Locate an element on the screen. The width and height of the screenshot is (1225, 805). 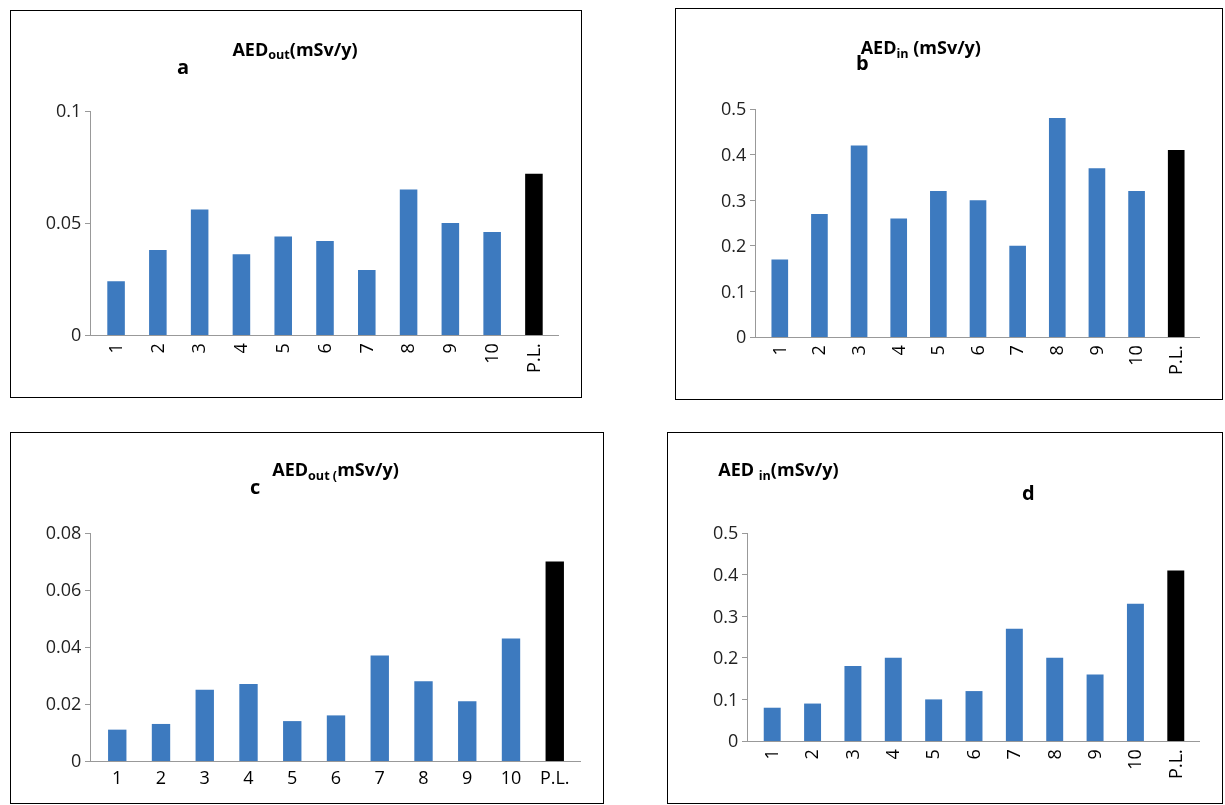
text: a is located at coordinates (183, 66).